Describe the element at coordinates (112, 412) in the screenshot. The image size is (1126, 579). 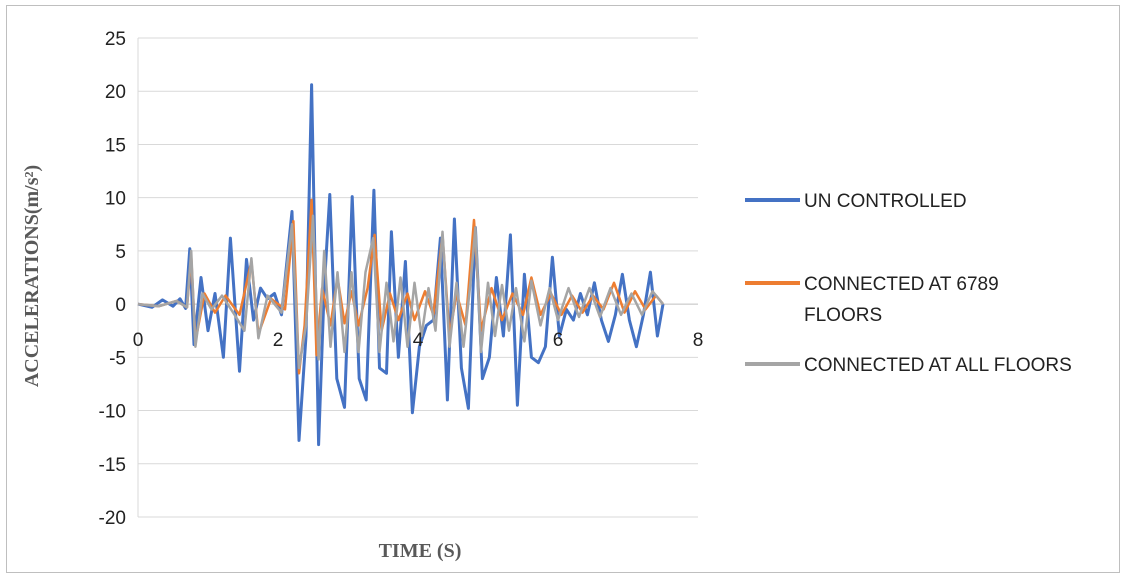
I see `y-tick-label: -10` at that location.